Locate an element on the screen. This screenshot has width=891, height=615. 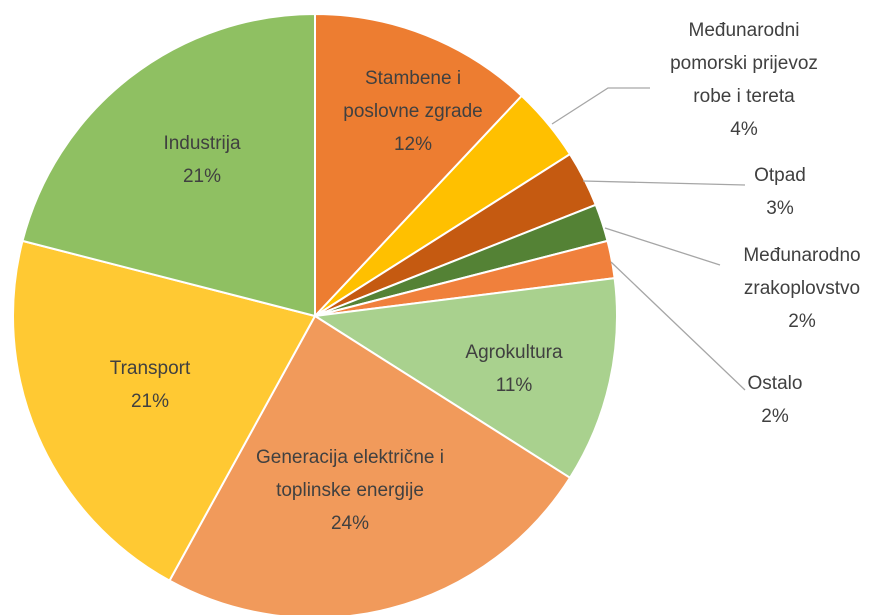
slice-label: Stambene i poslovne zgrade 12% is located at coordinates (413, 111).